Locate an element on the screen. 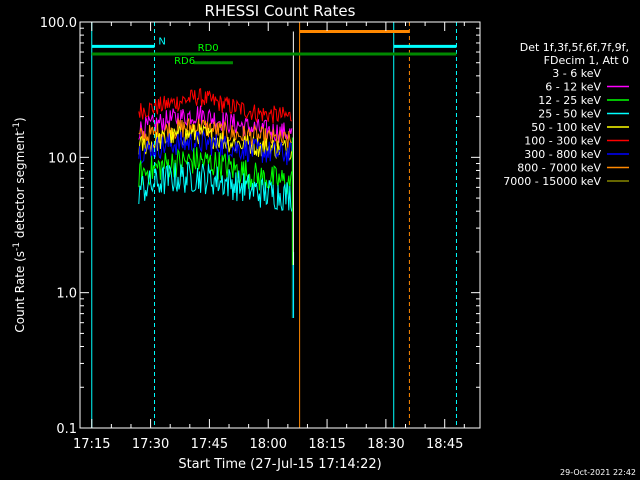 Image resolution: width=640 pixels, height=480 pixels. legend-entry-label: 12 - 25 keV is located at coordinates (569, 100).